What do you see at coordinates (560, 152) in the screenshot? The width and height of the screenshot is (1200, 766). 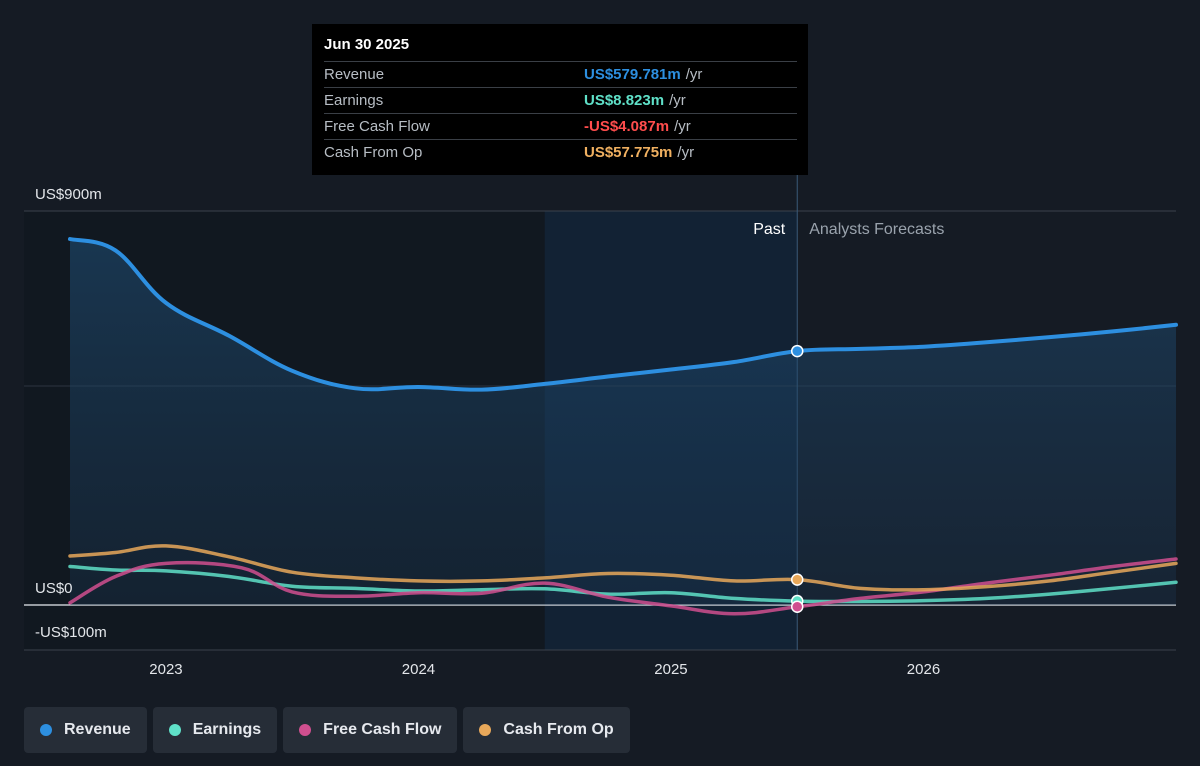 I see `tooltip-row-cash-from-op: Cash From Op US$57.775m /yr` at bounding box center [560, 152].